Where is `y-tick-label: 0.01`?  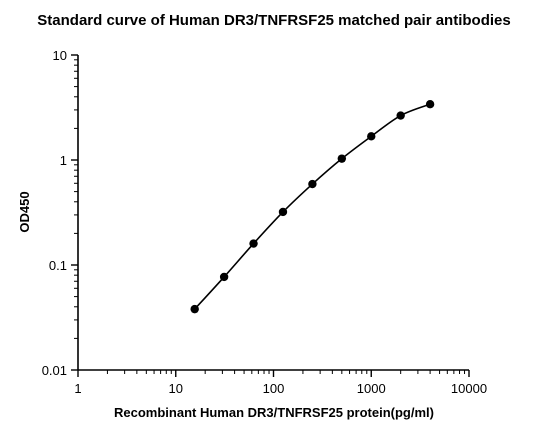 y-tick-label: 0.01 is located at coordinates (54, 370).